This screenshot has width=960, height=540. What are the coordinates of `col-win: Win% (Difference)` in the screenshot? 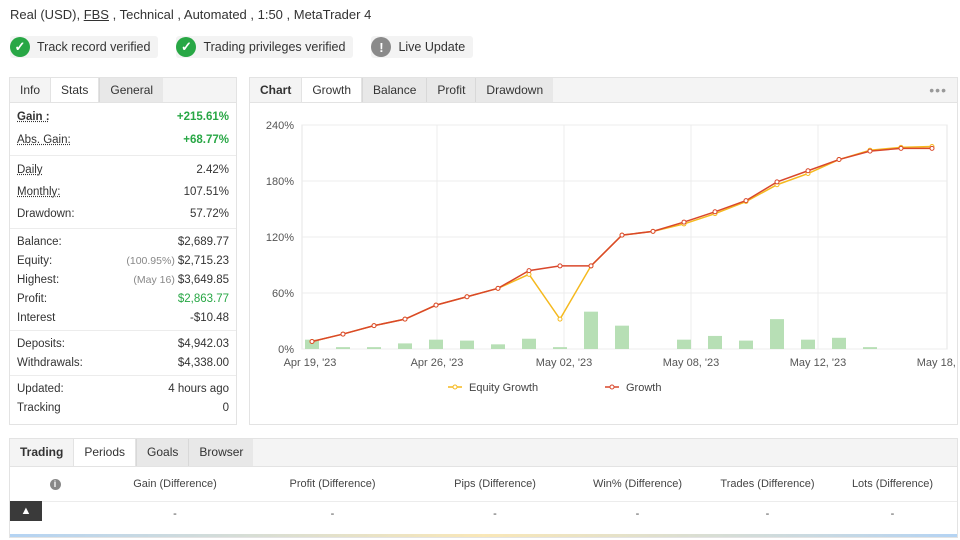 It's located at (637, 484).